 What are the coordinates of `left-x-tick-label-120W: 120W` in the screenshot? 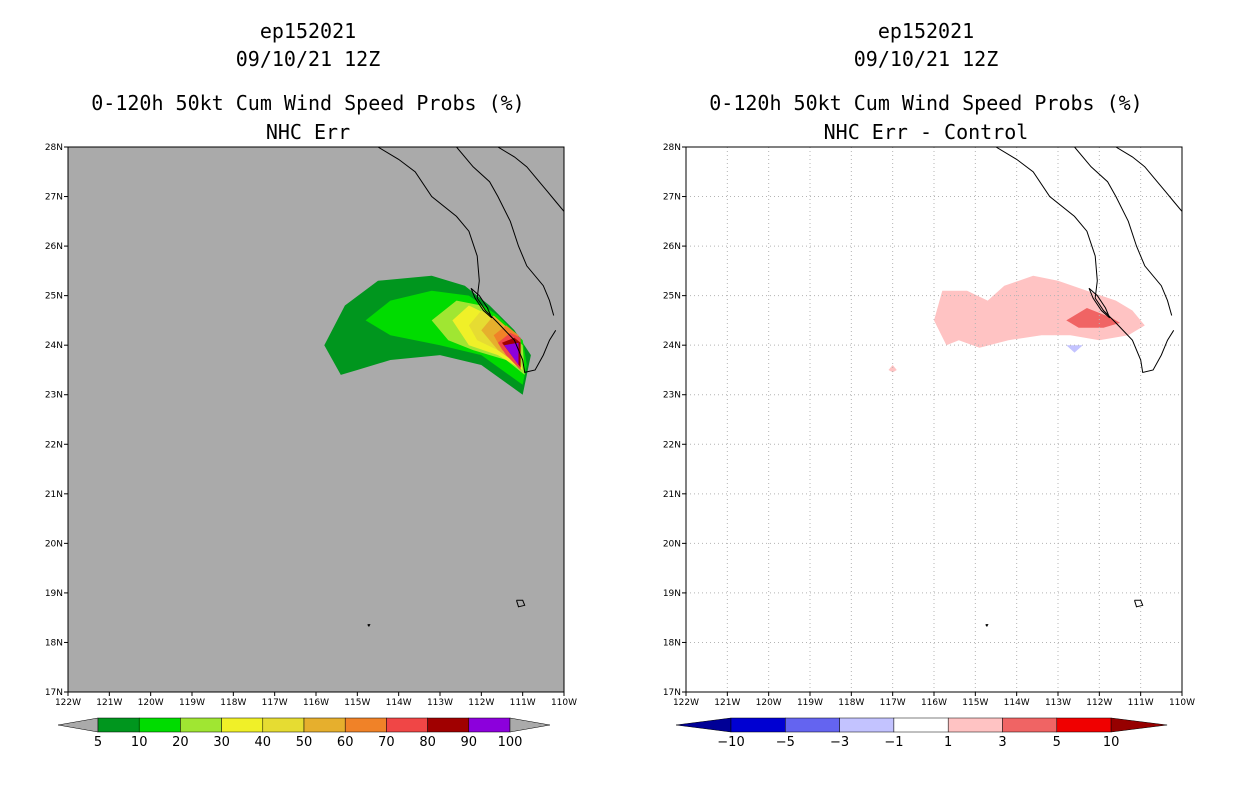 It's located at (151, 703).